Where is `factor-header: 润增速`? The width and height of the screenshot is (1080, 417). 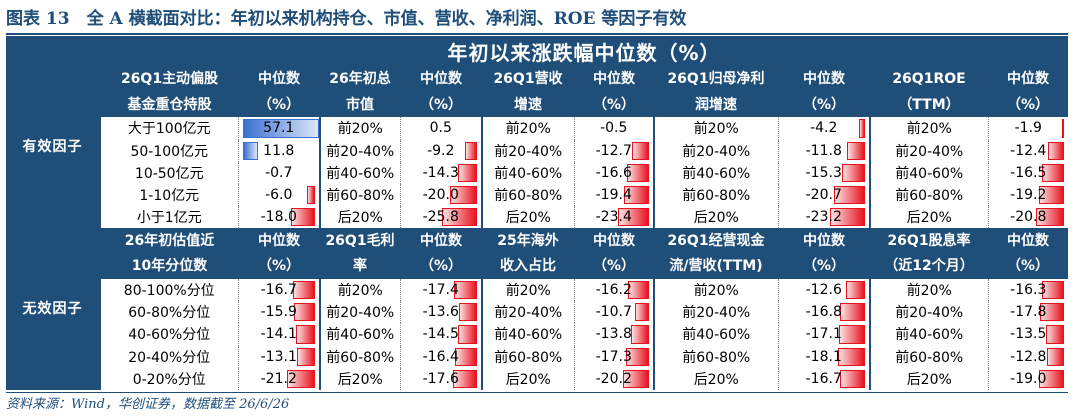 factor-header: 润增速 is located at coordinates (716, 105).